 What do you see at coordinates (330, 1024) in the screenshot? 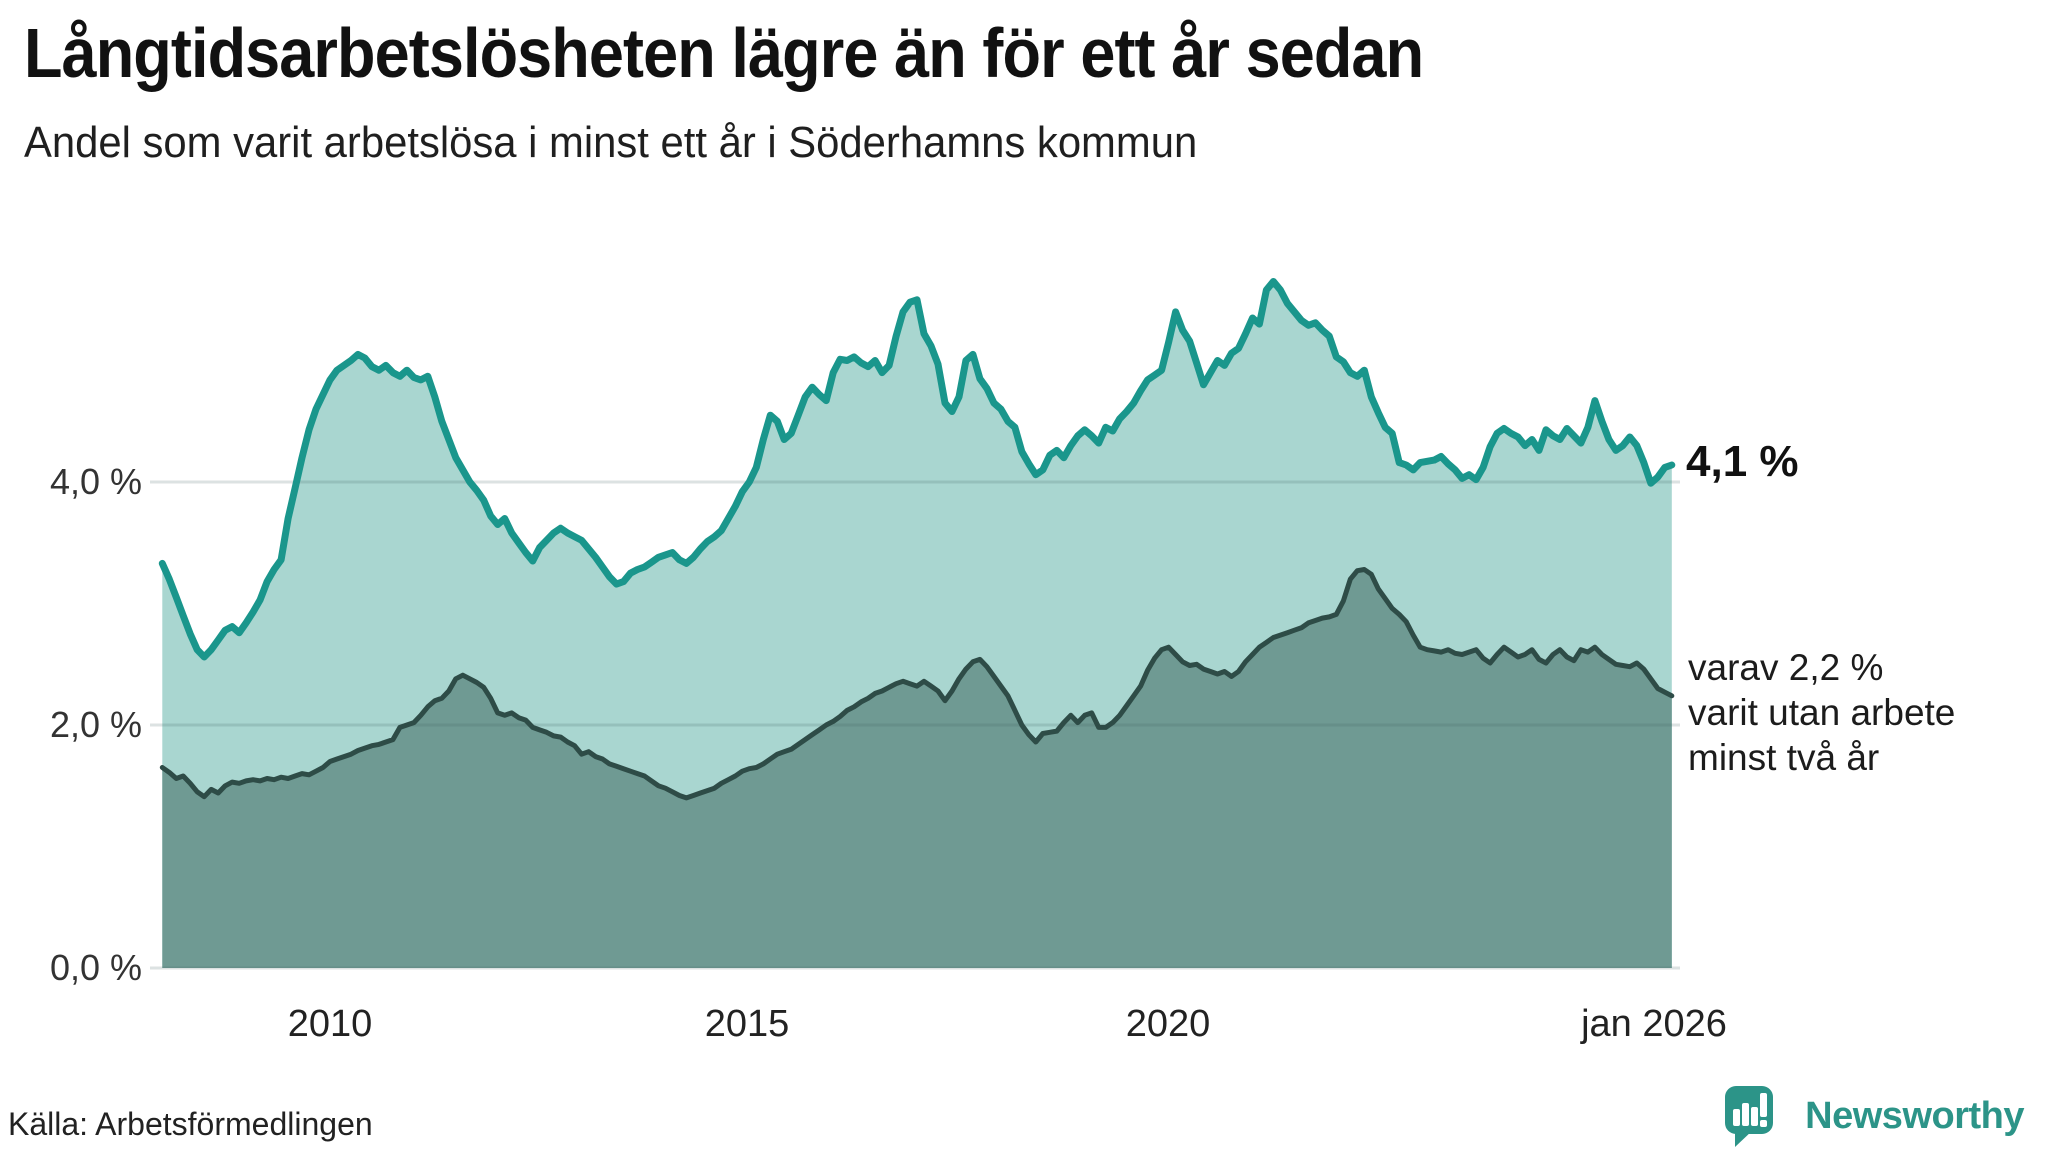
I see `x-axis-tick-2010: 2010` at bounding box center [330, 1024].